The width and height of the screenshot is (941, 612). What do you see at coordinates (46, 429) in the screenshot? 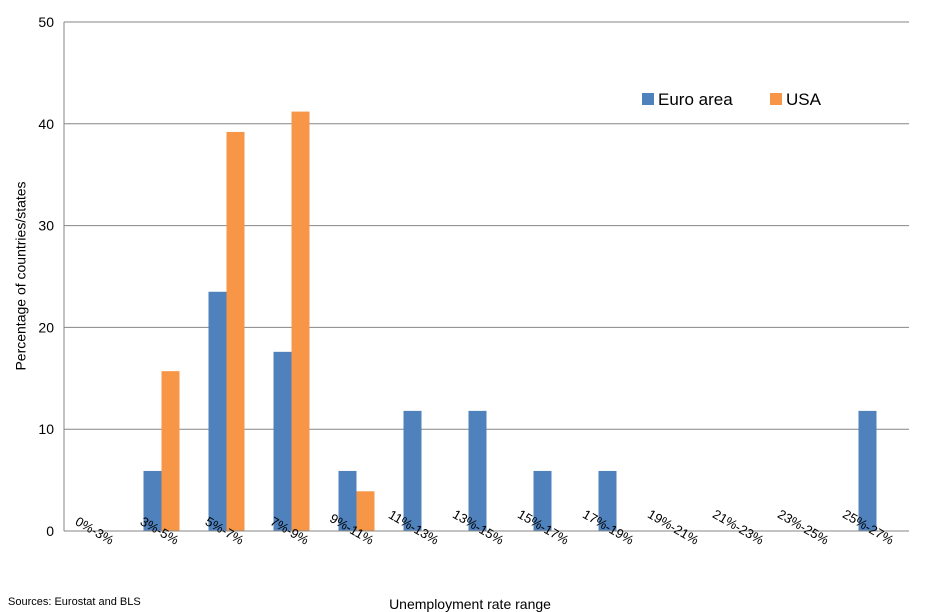
I see `y-tick-label: 10` at bounding box center [46, 429].